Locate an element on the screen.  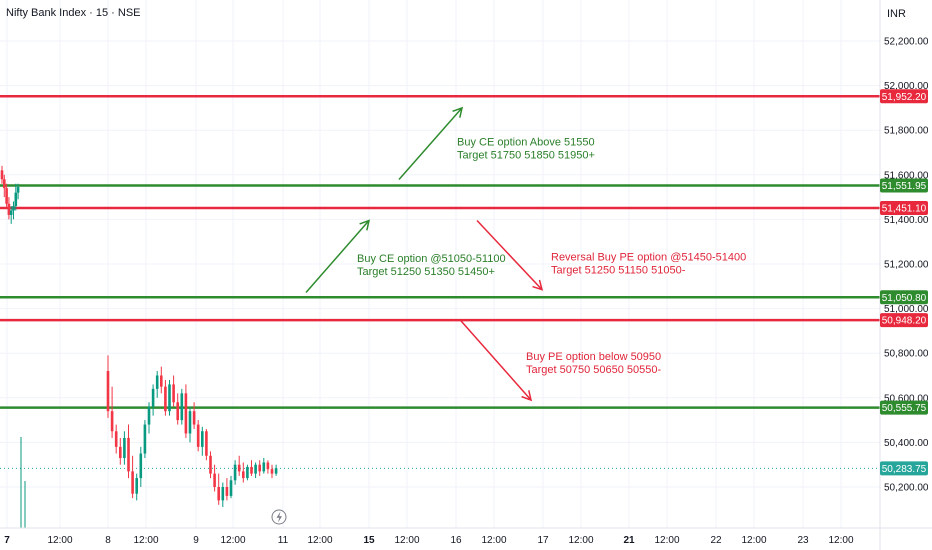
y-tick-label: 51,200.00 is located at coordinates (906, 265).